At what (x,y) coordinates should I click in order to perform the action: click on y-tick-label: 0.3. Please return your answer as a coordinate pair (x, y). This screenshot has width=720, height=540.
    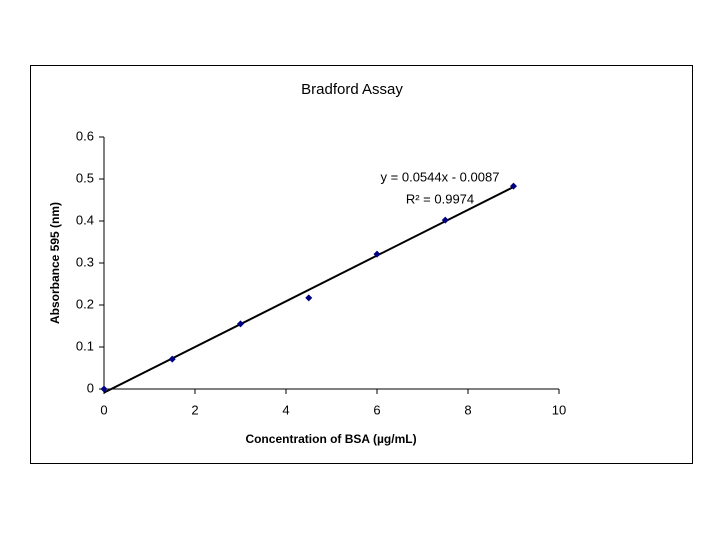
    Looking at the image, I should click on (85, 261).